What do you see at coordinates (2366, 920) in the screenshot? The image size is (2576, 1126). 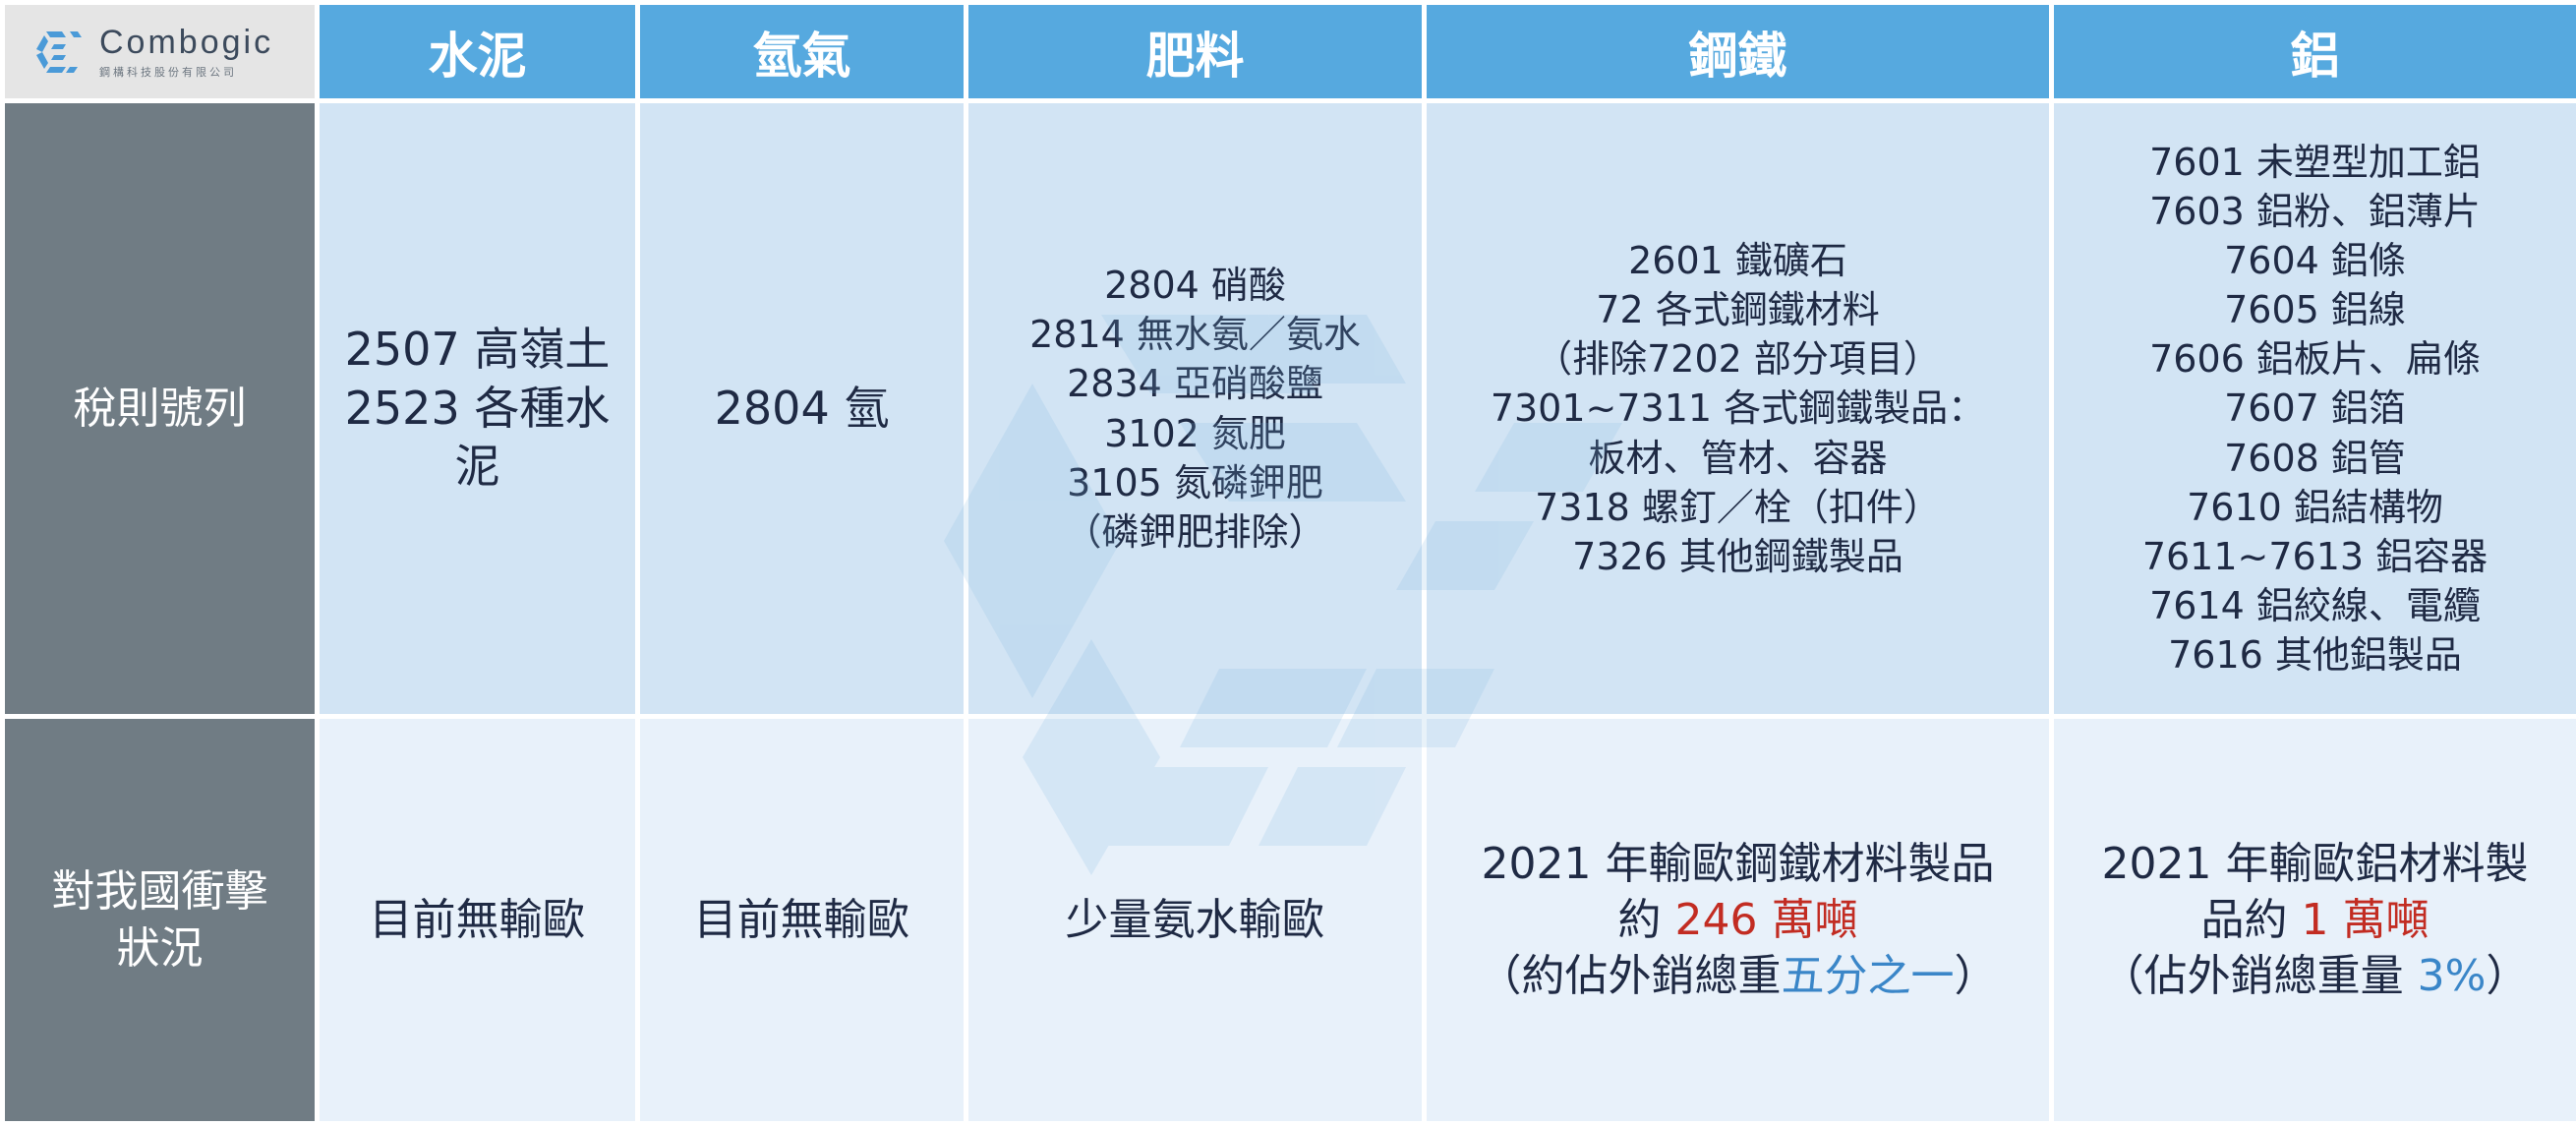 I see `highlight-amount: 1 萬噸` at bounding box center [2366, 920].